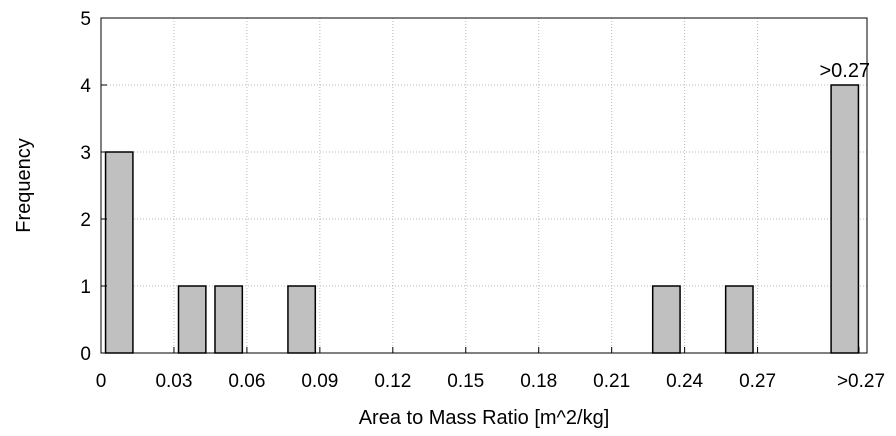 The height and width of the screenshot is (436, 896). I want to click on x-axis-title: Area to Mass Ratio [m^2/kg], so click(484, 418).